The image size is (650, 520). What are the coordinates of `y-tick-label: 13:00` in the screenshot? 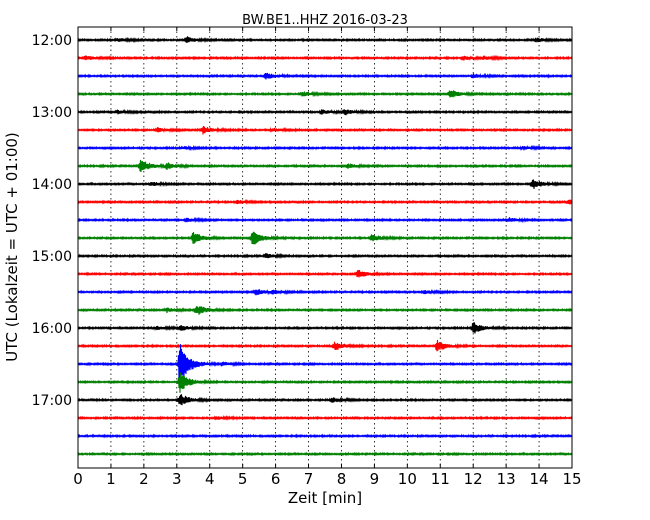 It's located at (52, 113).